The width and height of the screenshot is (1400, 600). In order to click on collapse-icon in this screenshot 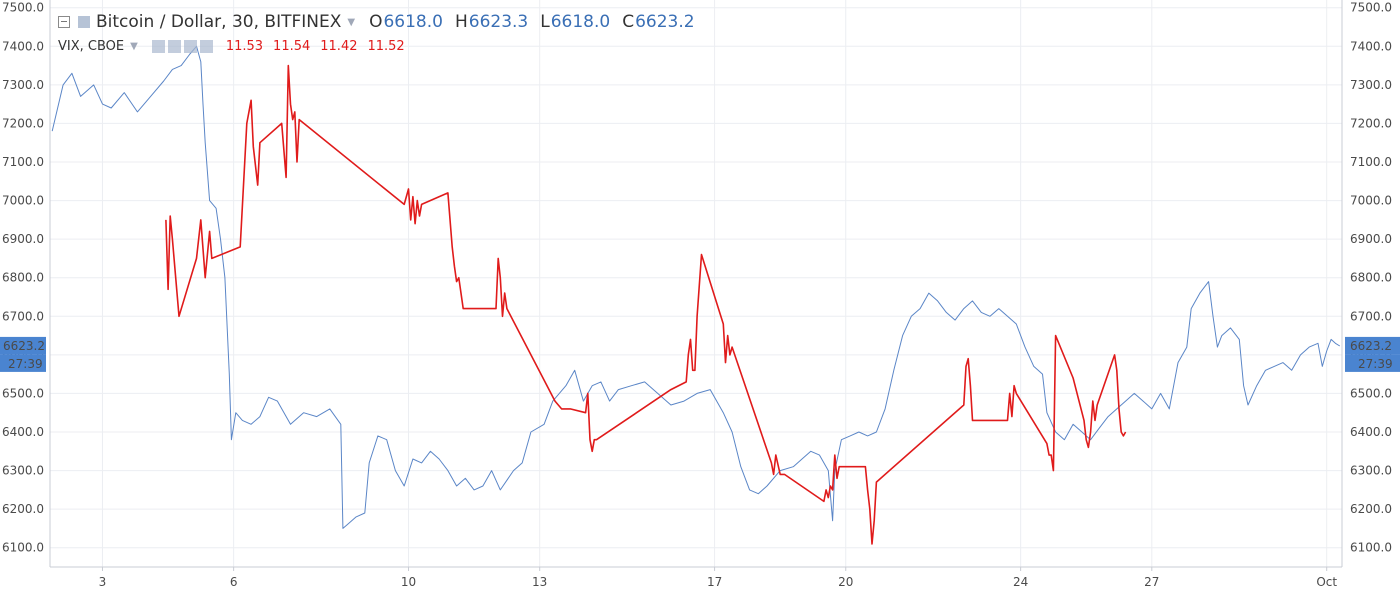, I will do `click(64, 22)`.